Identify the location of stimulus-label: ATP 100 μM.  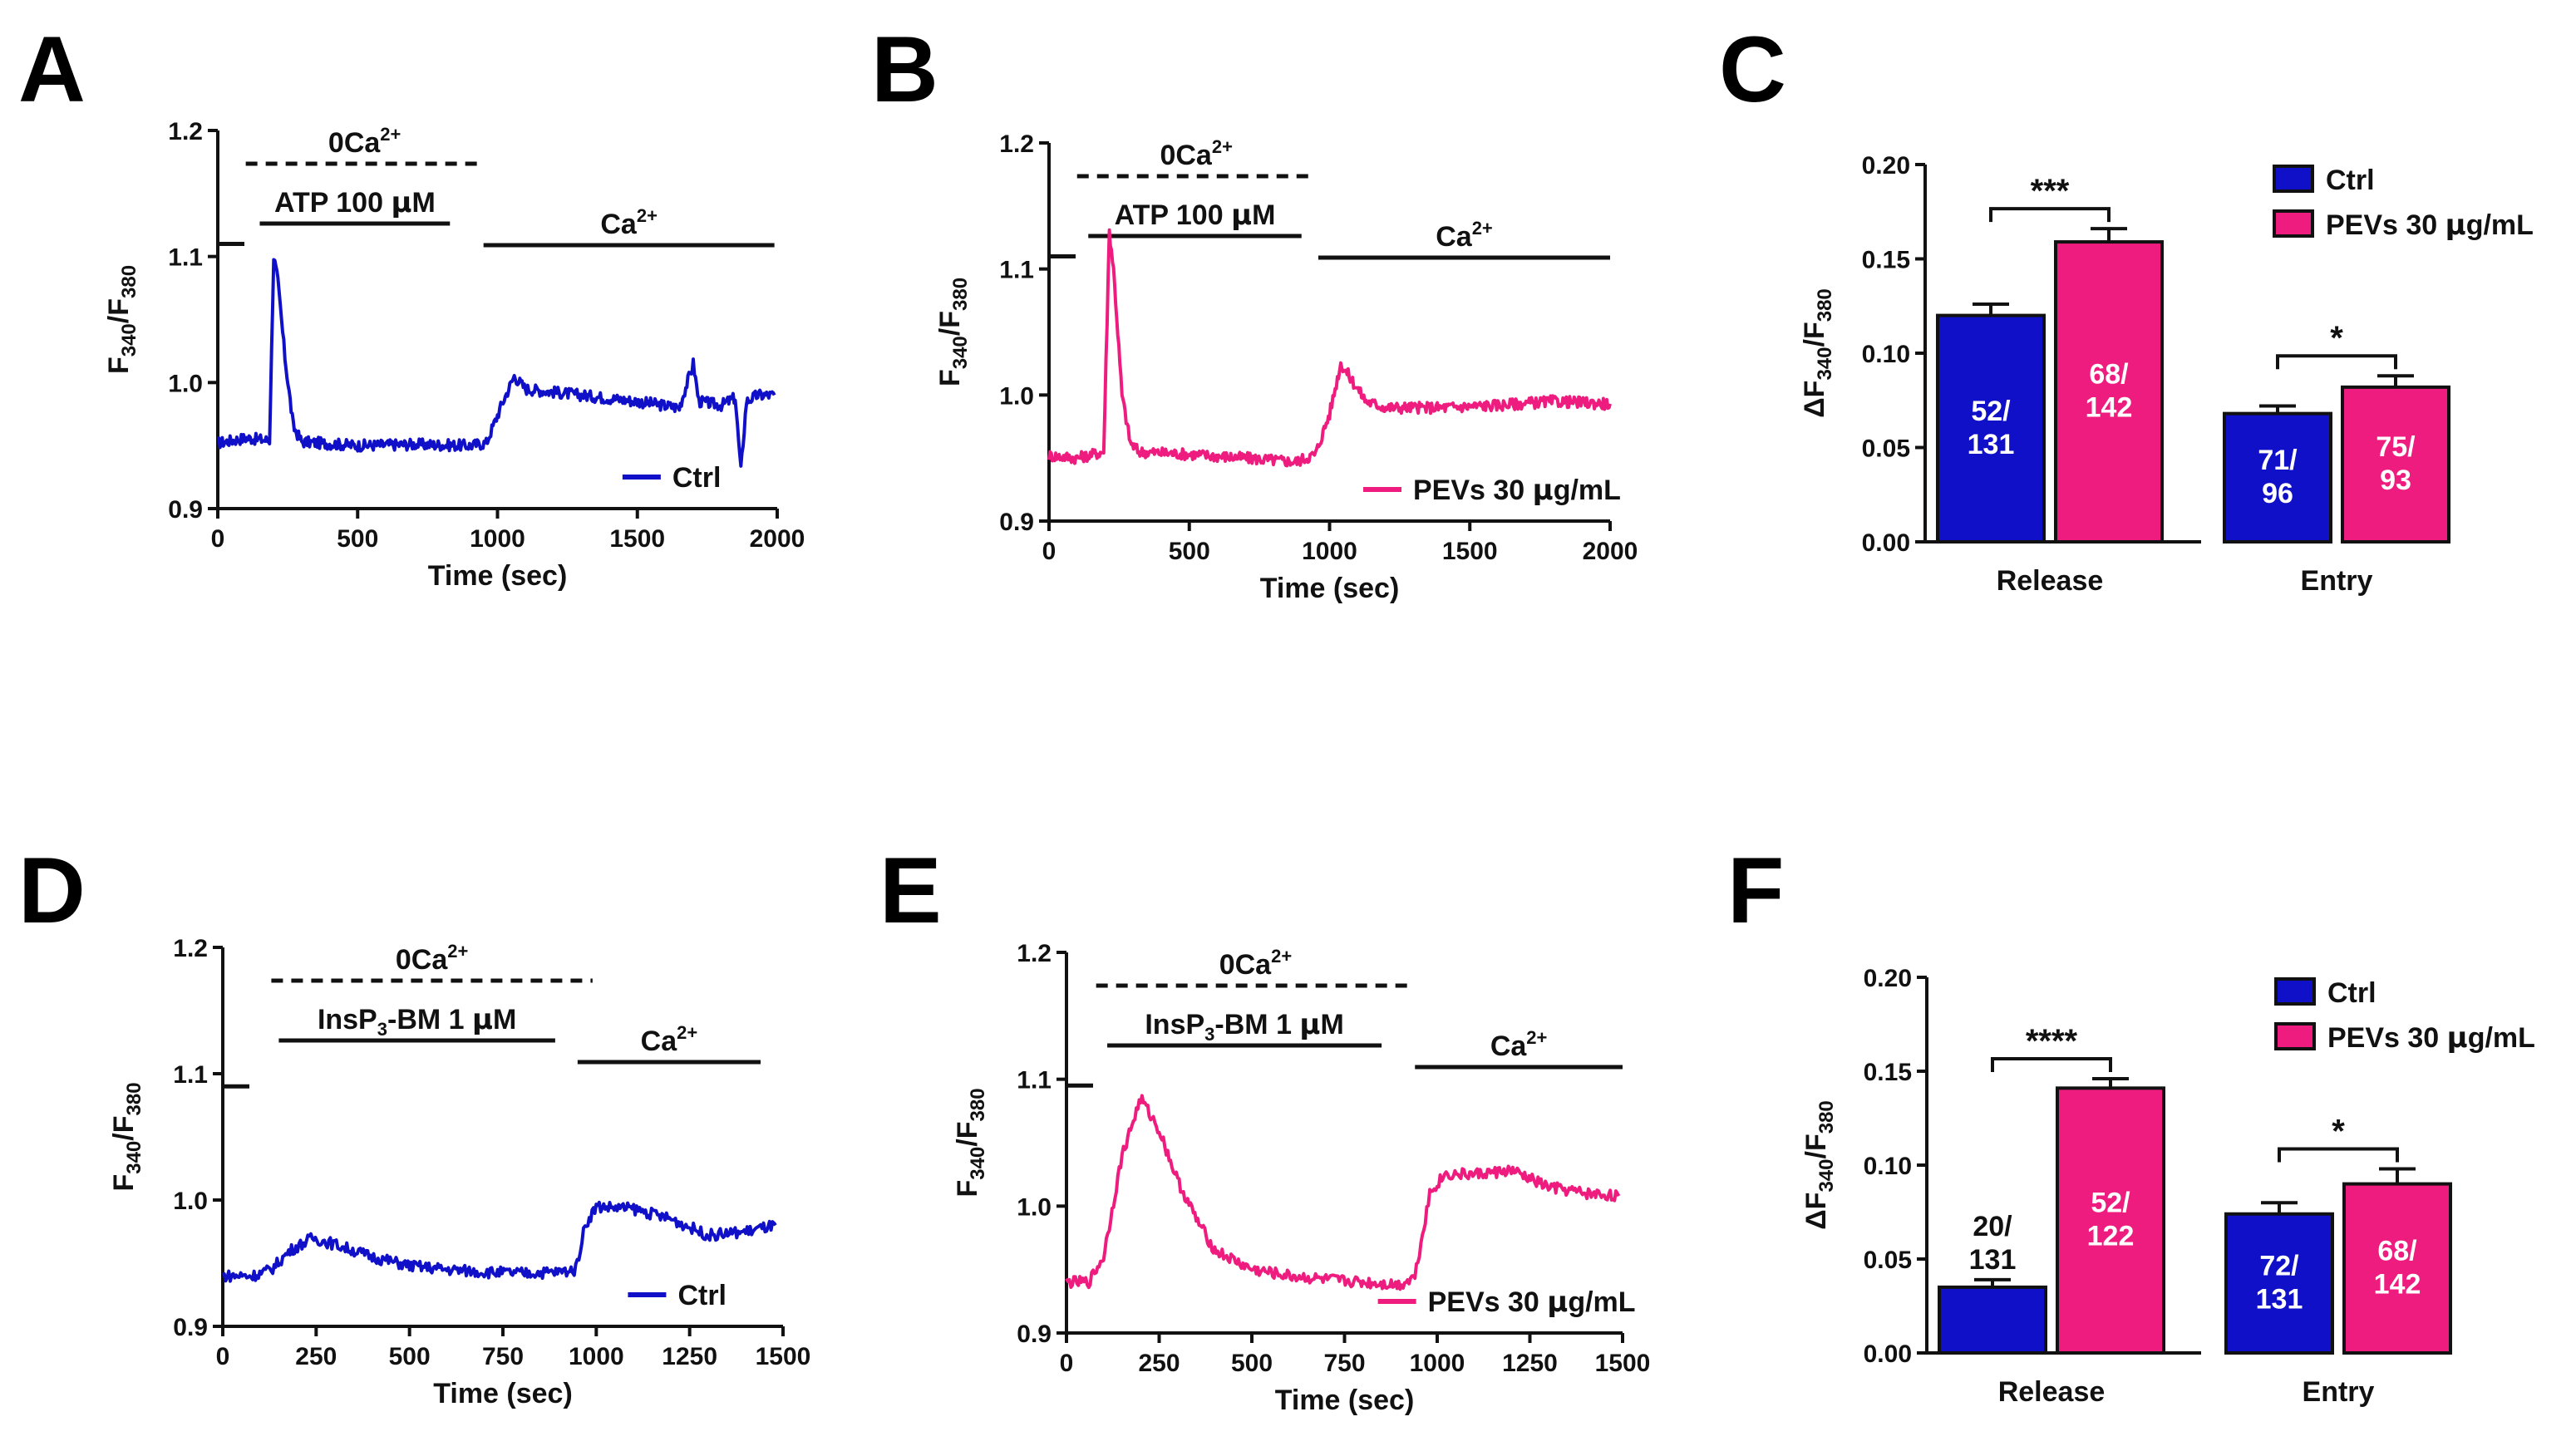
(1195, 215).